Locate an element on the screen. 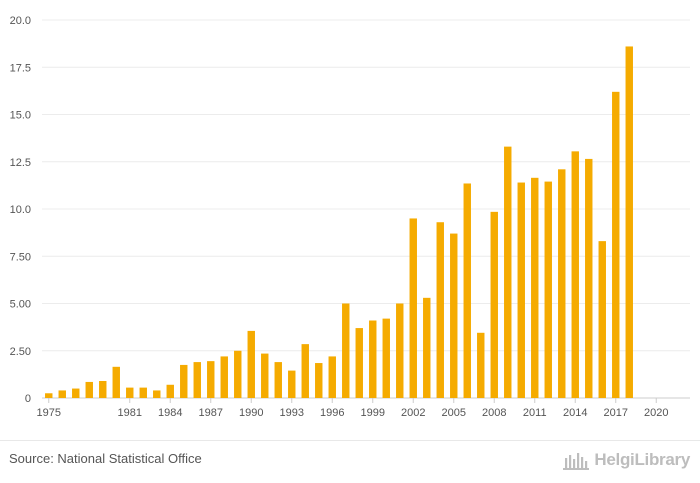 This screenshot has height=483, width=700. x-tick-label: 2002 is located at coordinates (413, 413).